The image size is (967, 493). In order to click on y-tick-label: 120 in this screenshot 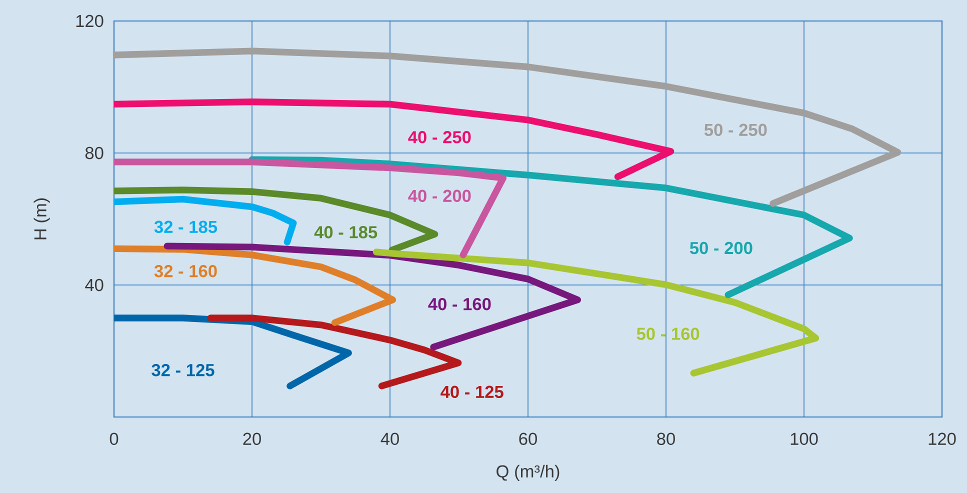, I will do `click(90, 21)`.